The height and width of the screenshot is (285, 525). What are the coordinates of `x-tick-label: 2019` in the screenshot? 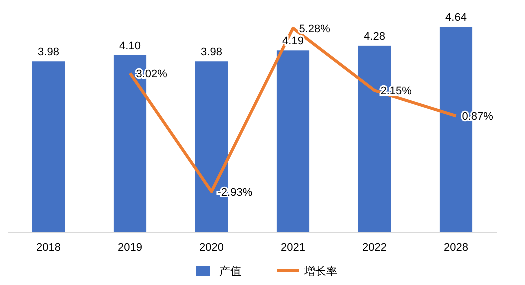 It's located at (130, 248).